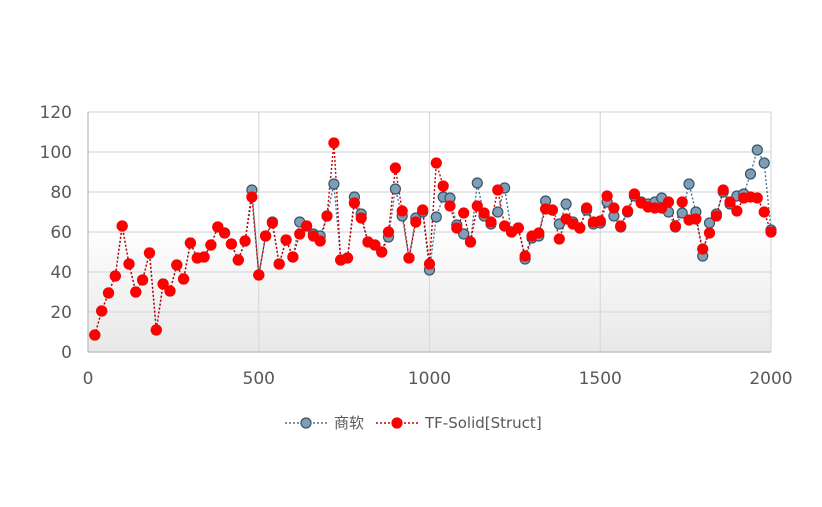  I want to click on legend: 商软 TF-Solid[Struct], so click(413, 423).